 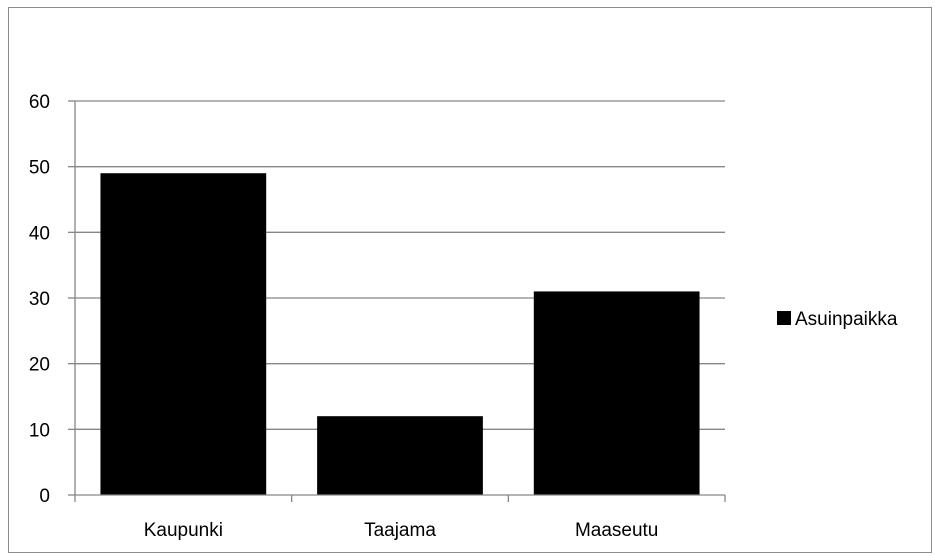 I want to click on y-tick-label: 60, so click(x=39, y=102).